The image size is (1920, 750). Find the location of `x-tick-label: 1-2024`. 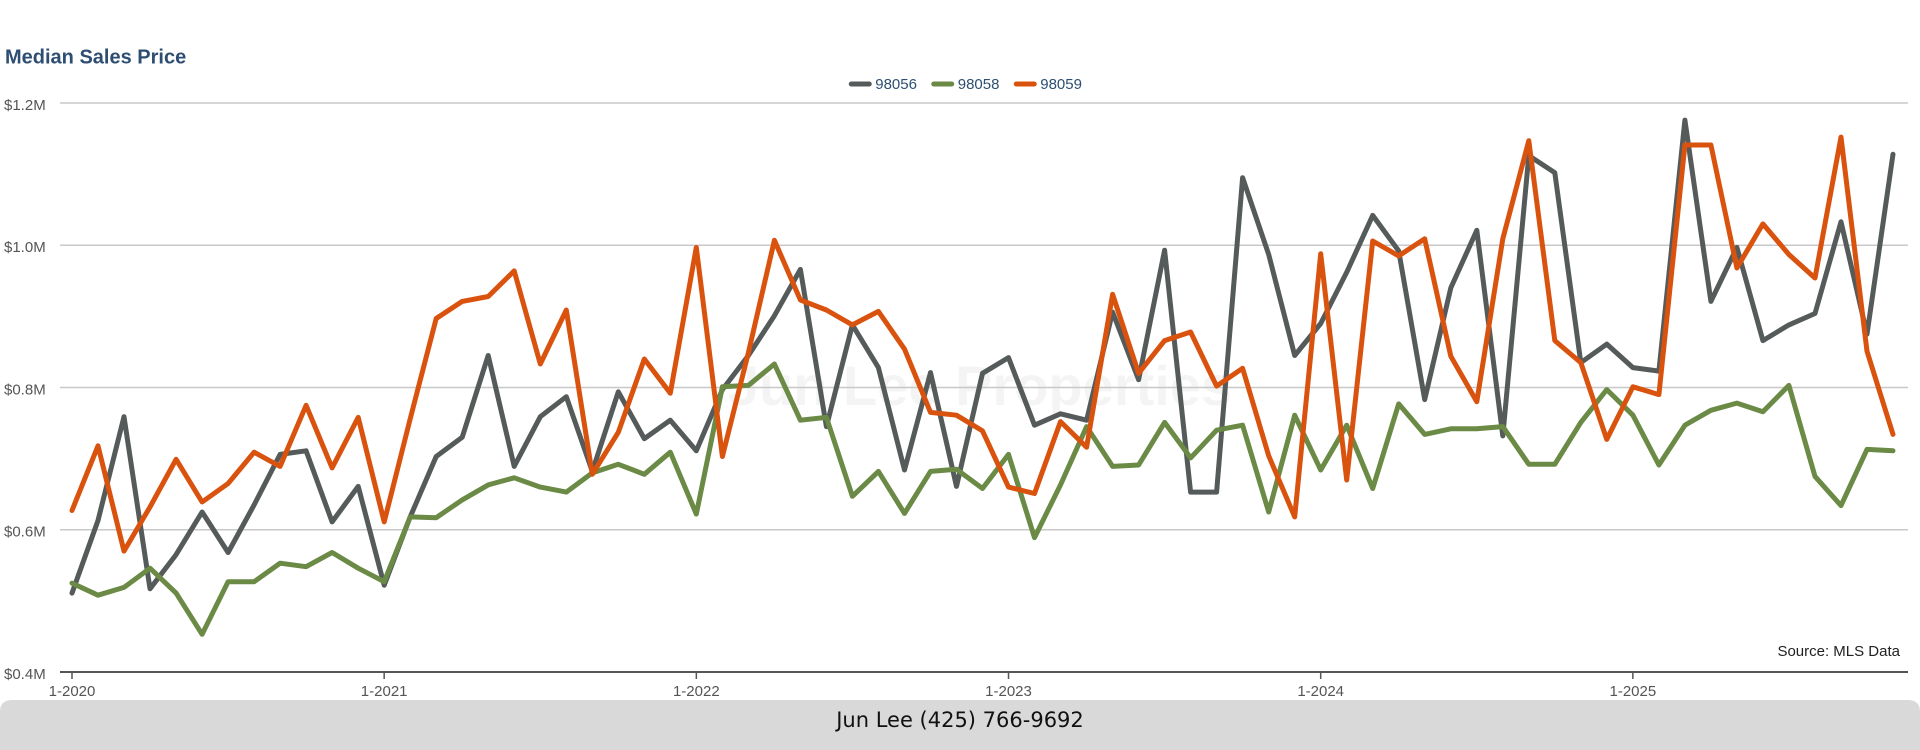

x-tick-label: 1-2024 is located at coordinates (1320, 691).